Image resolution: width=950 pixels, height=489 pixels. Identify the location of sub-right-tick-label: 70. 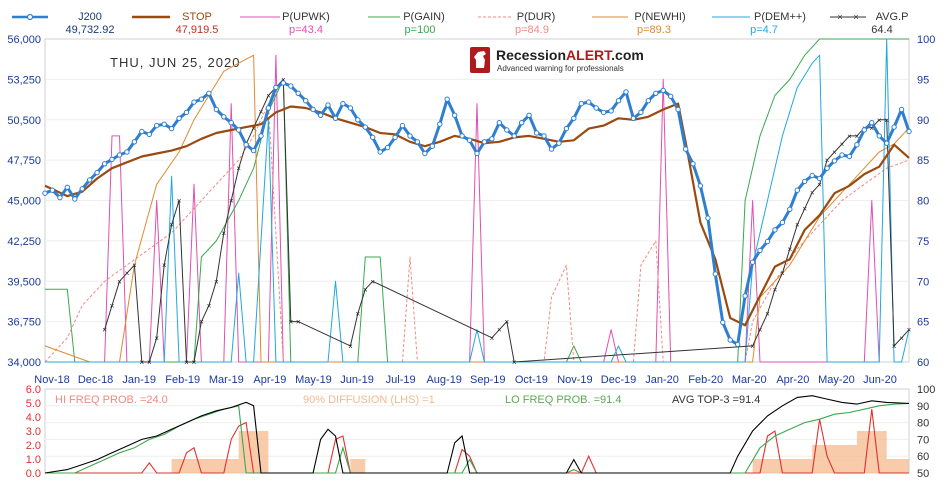
(923, 440).